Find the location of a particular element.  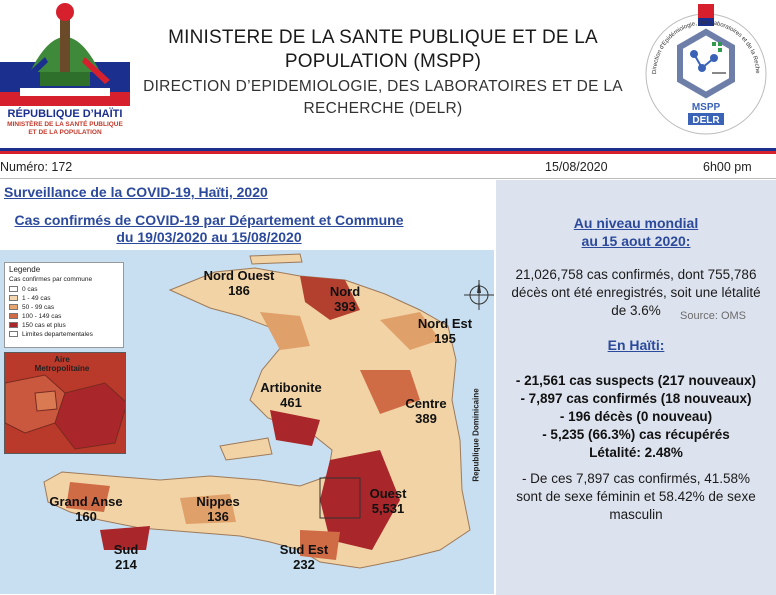

dept-centre-name: Centre is located at coordinates (426, 403).